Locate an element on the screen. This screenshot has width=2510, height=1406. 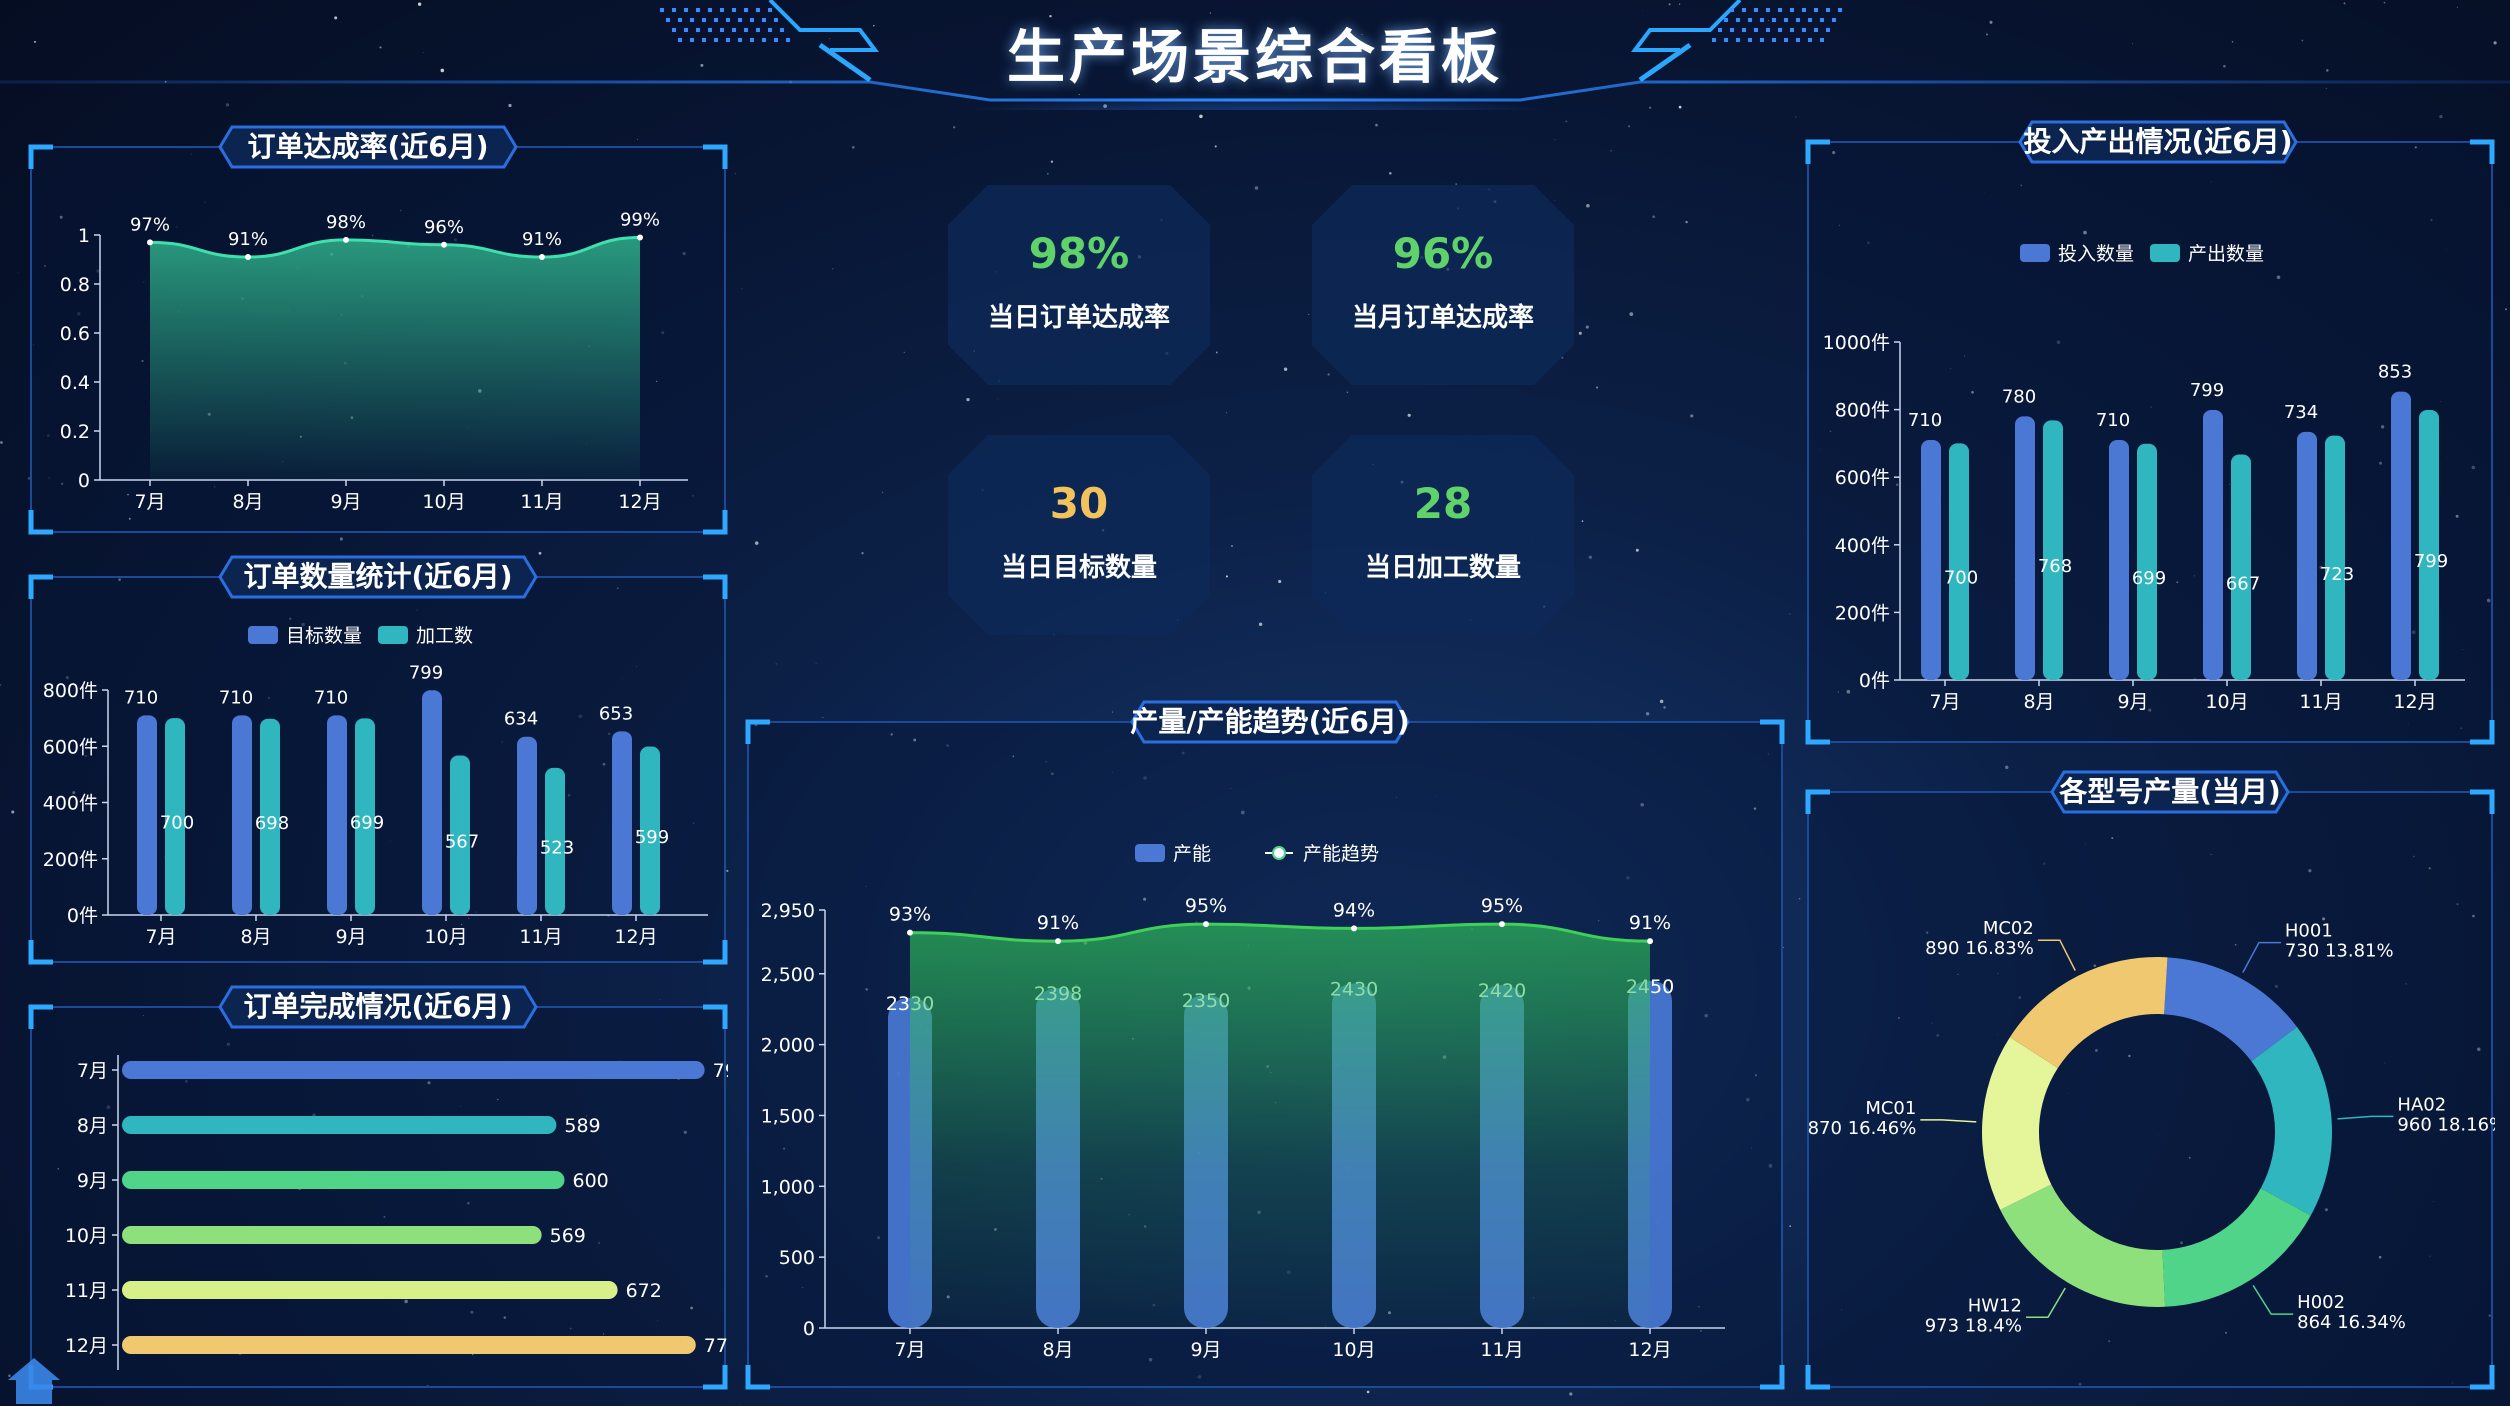
y-tick-label: 9月 is located at coordinates (92, 1181).